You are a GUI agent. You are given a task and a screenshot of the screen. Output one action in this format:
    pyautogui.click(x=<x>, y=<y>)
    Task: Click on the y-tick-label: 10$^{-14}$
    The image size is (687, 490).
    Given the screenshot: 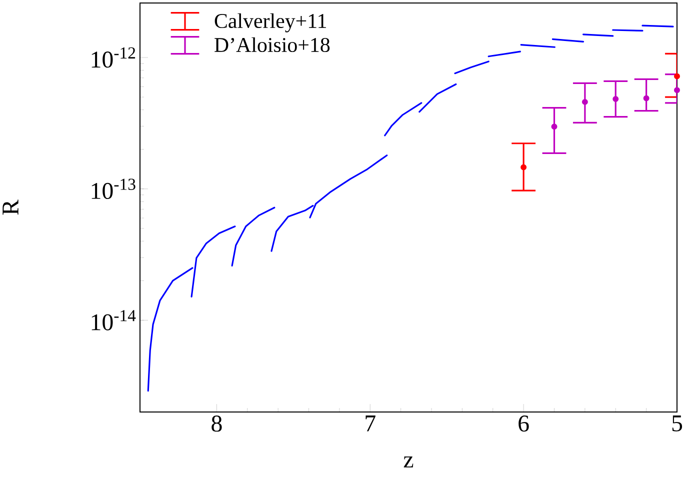 What is the action you would take?
    pyautogui.click(x=114, y=320)
    